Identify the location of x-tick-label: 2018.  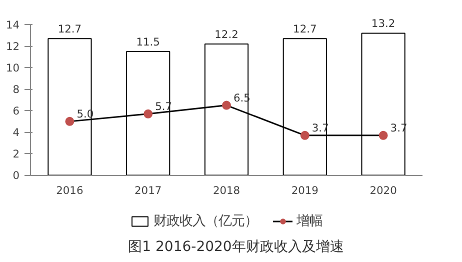
(226, 191).